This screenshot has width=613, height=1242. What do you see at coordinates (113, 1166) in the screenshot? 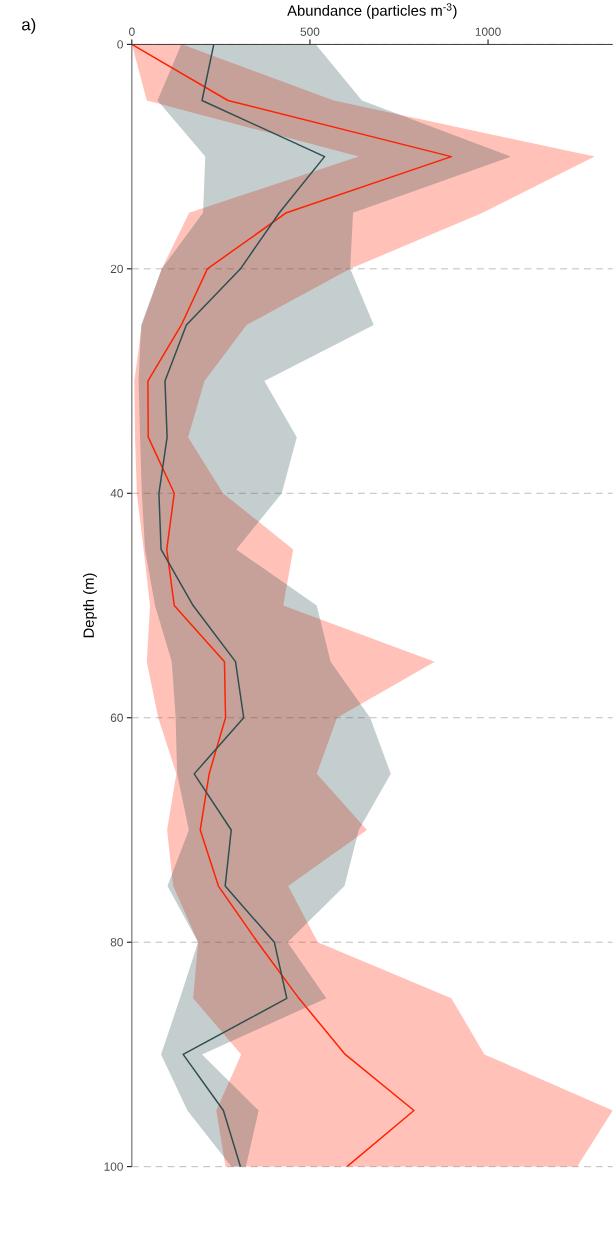
I see `y-tick-label: 100` at bounding box center [113, 1166].